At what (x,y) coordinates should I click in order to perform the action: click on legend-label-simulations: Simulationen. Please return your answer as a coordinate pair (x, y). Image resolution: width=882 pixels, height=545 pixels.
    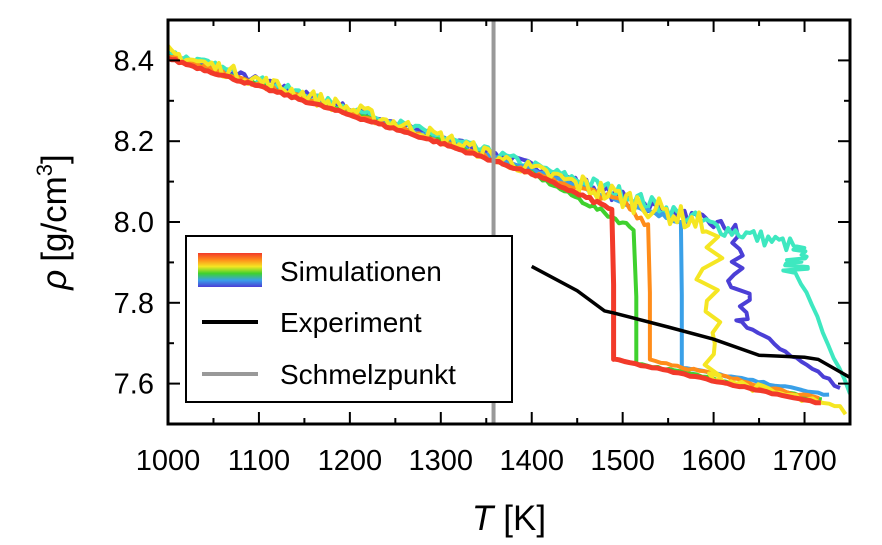
    Looking at the image, I should click on (361, 271).